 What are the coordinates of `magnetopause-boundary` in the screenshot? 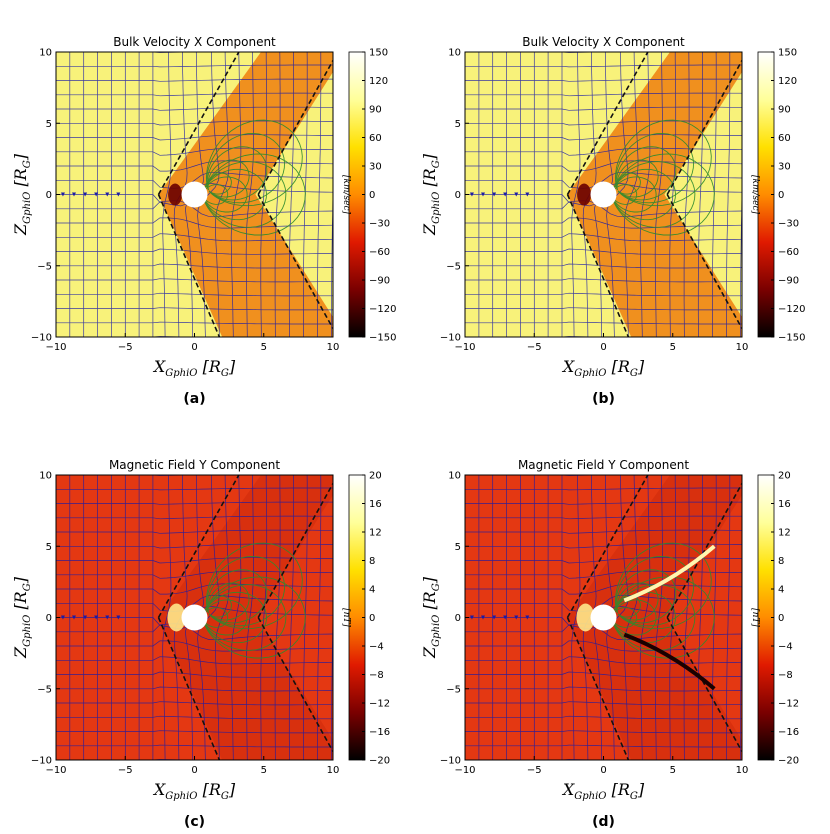 It's located at (245, 617).